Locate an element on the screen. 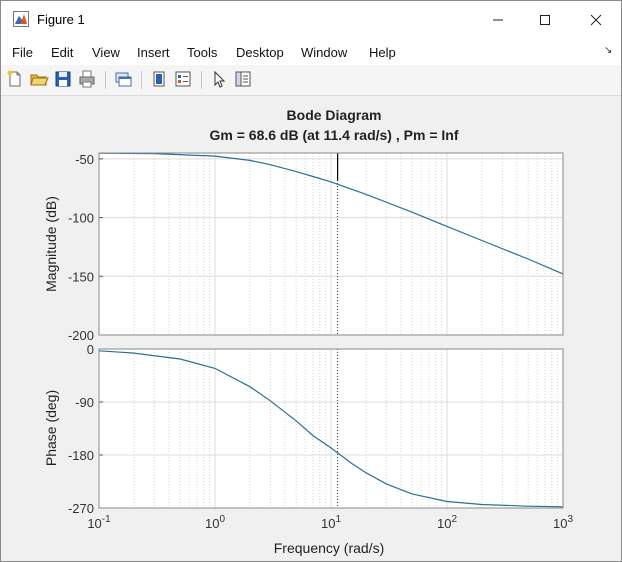 Image resolution: width=622 pixels, height=562 pixels. close-button is located at coordinates (596, 20).